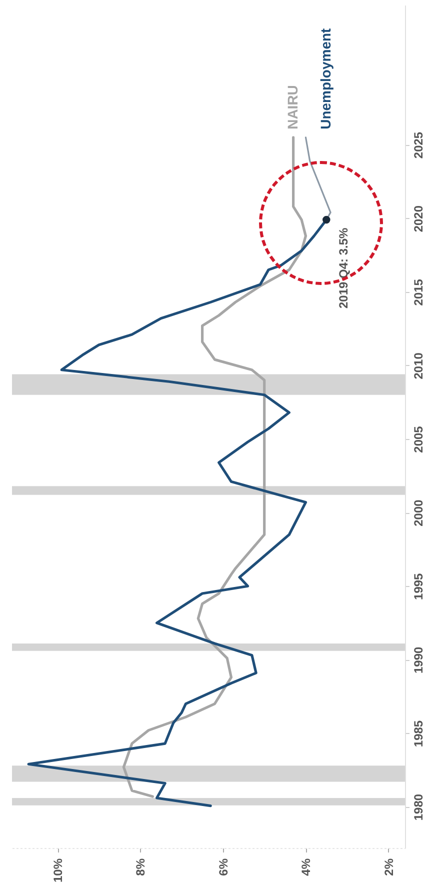 The height and width of the screenshot is (895, 432). Describe the element at coordinates (223, 867) in the screenshot. I see `x-tick-label: 6%` at that location.